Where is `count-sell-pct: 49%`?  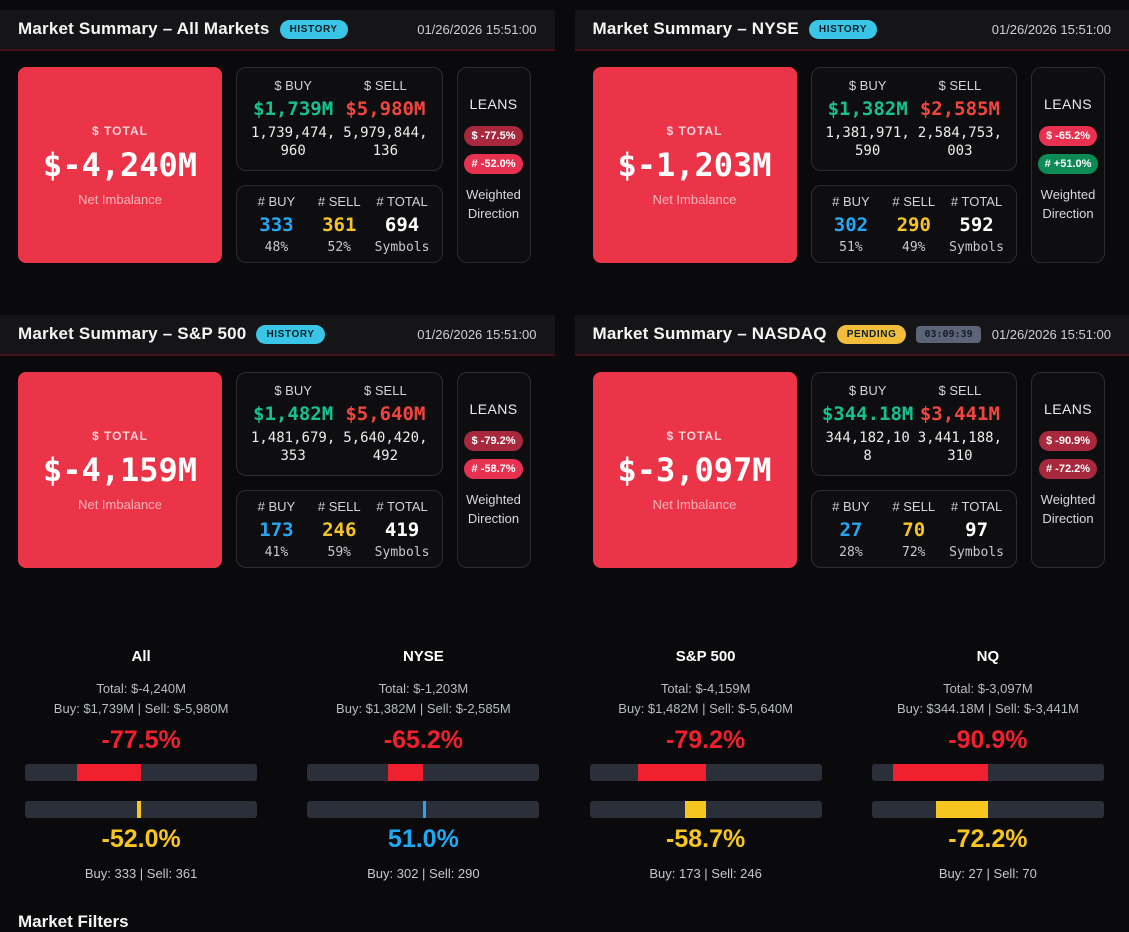 count-sell-pct: 49% is located at coordinates (913, 247).